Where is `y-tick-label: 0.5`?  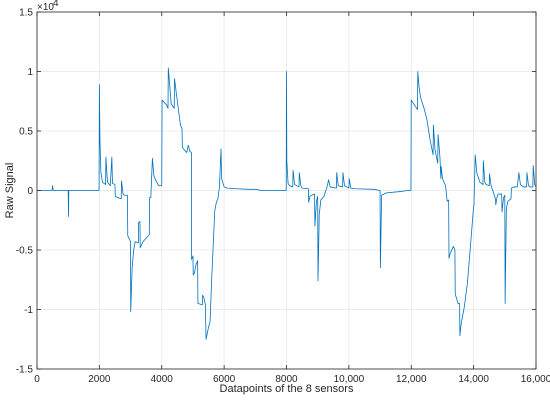 y-tick-label: 0.5 is located at coordinates (26, 132).